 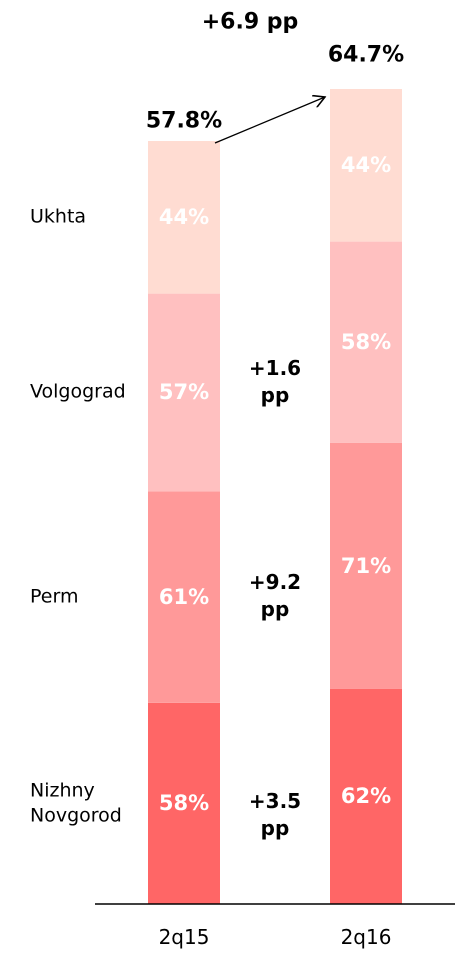 I want to click on total-label: 57.8%, so click(x=184, y=121).